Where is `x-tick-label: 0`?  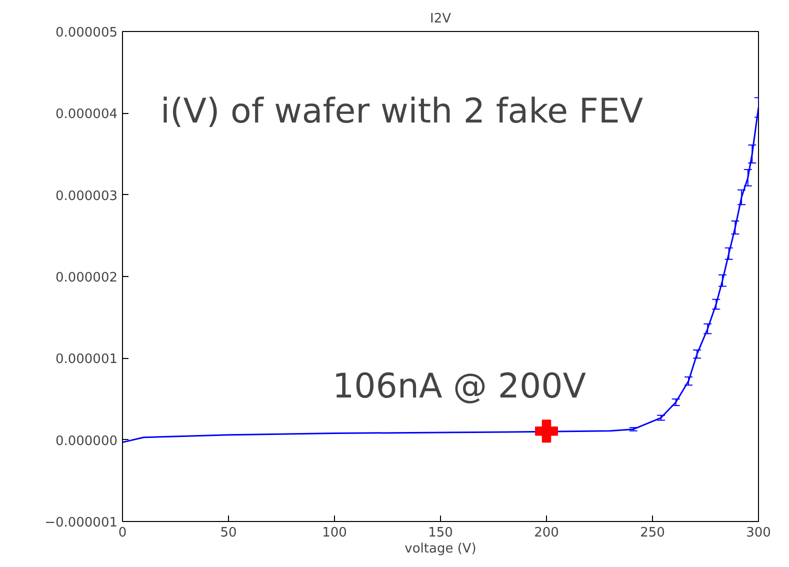
x-tick-label: 0 is located at coordinates (122, 533).